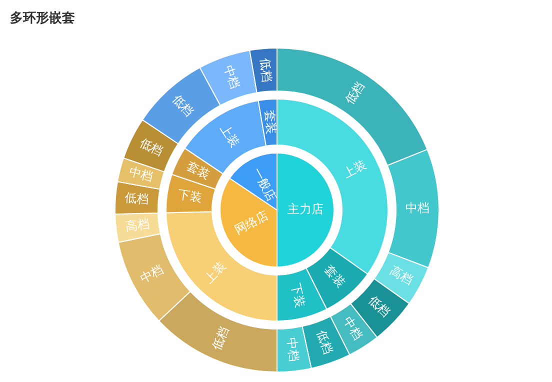 The width and height of the screenshot is (552, 382). I want to click on slice-label: 一般店, so click(265, 184).